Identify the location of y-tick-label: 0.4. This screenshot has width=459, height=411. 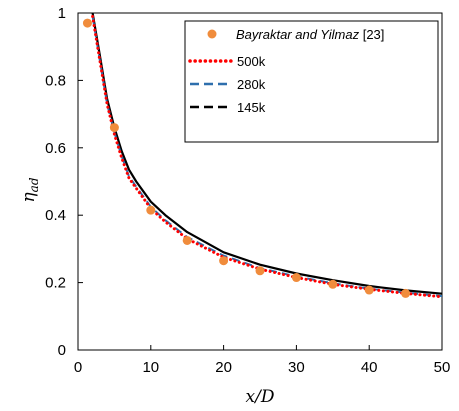
(55, 215).